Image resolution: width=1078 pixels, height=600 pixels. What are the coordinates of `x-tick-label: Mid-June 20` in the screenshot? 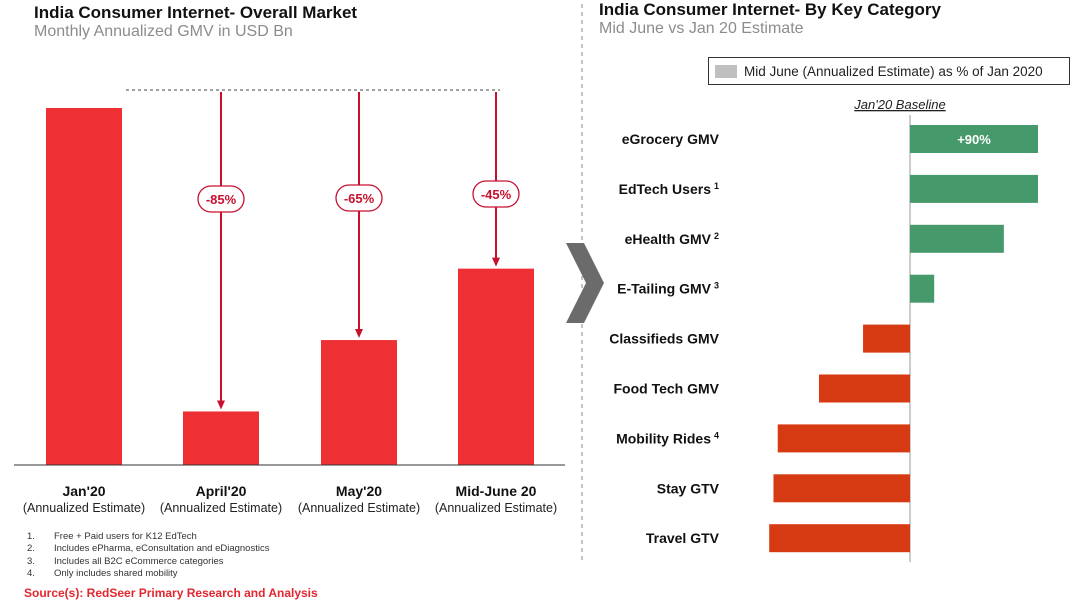 It's located at (496, 491).